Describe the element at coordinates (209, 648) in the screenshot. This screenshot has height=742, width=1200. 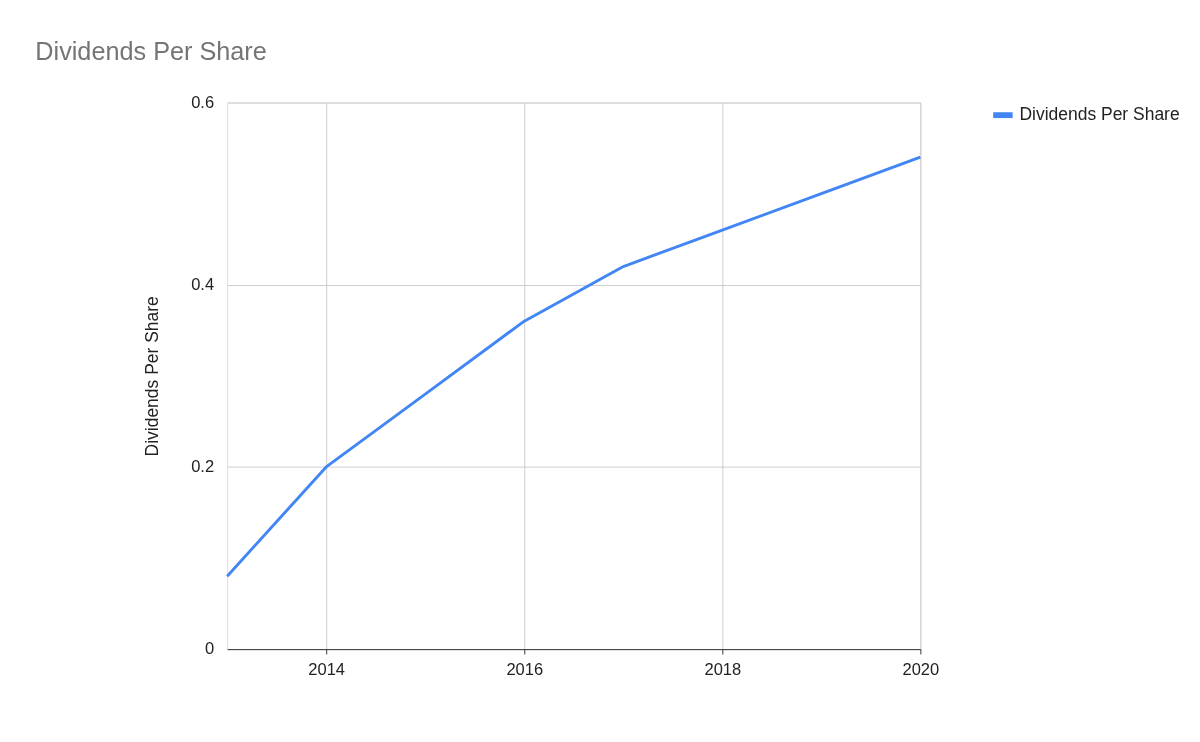
I see `y-tick-label: 0` at that location.